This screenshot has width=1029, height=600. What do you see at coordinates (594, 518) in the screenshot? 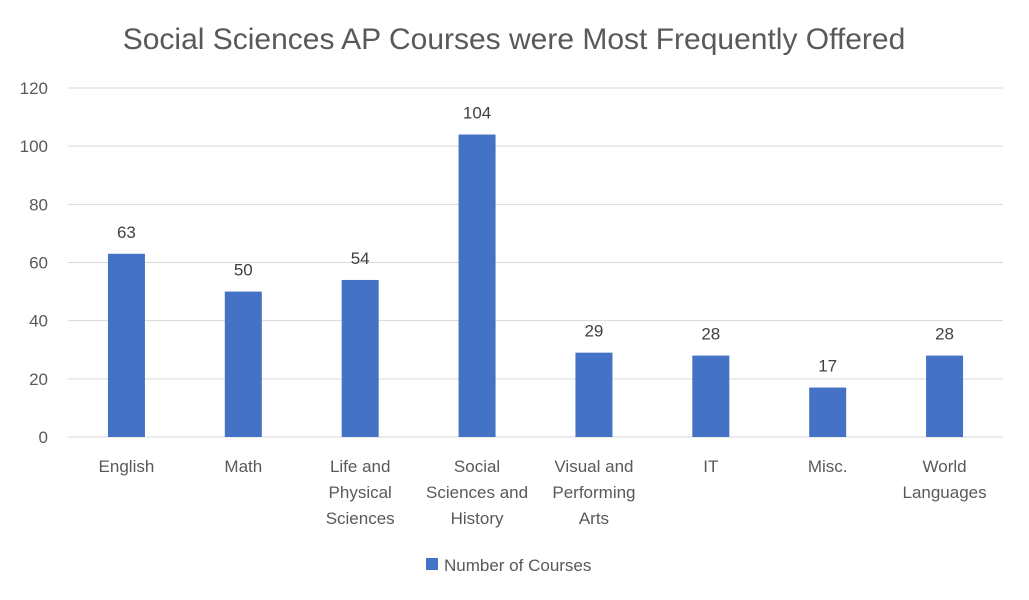
I see `x-category-label-line: Arts` at bounding box center [594, 518].